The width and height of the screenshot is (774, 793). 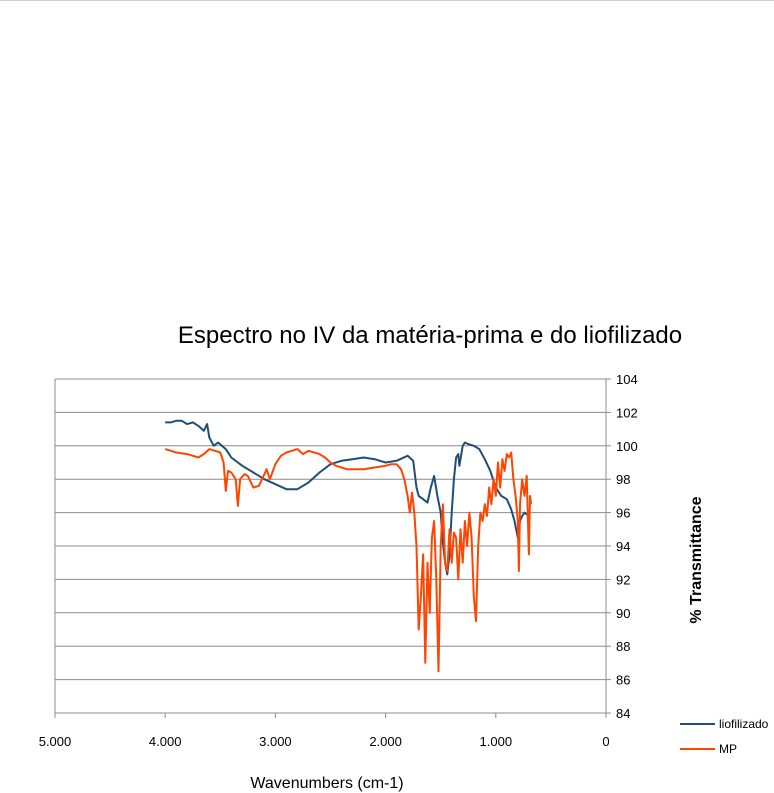 I want to click on series-line-mp, so click(x=348, y=560).